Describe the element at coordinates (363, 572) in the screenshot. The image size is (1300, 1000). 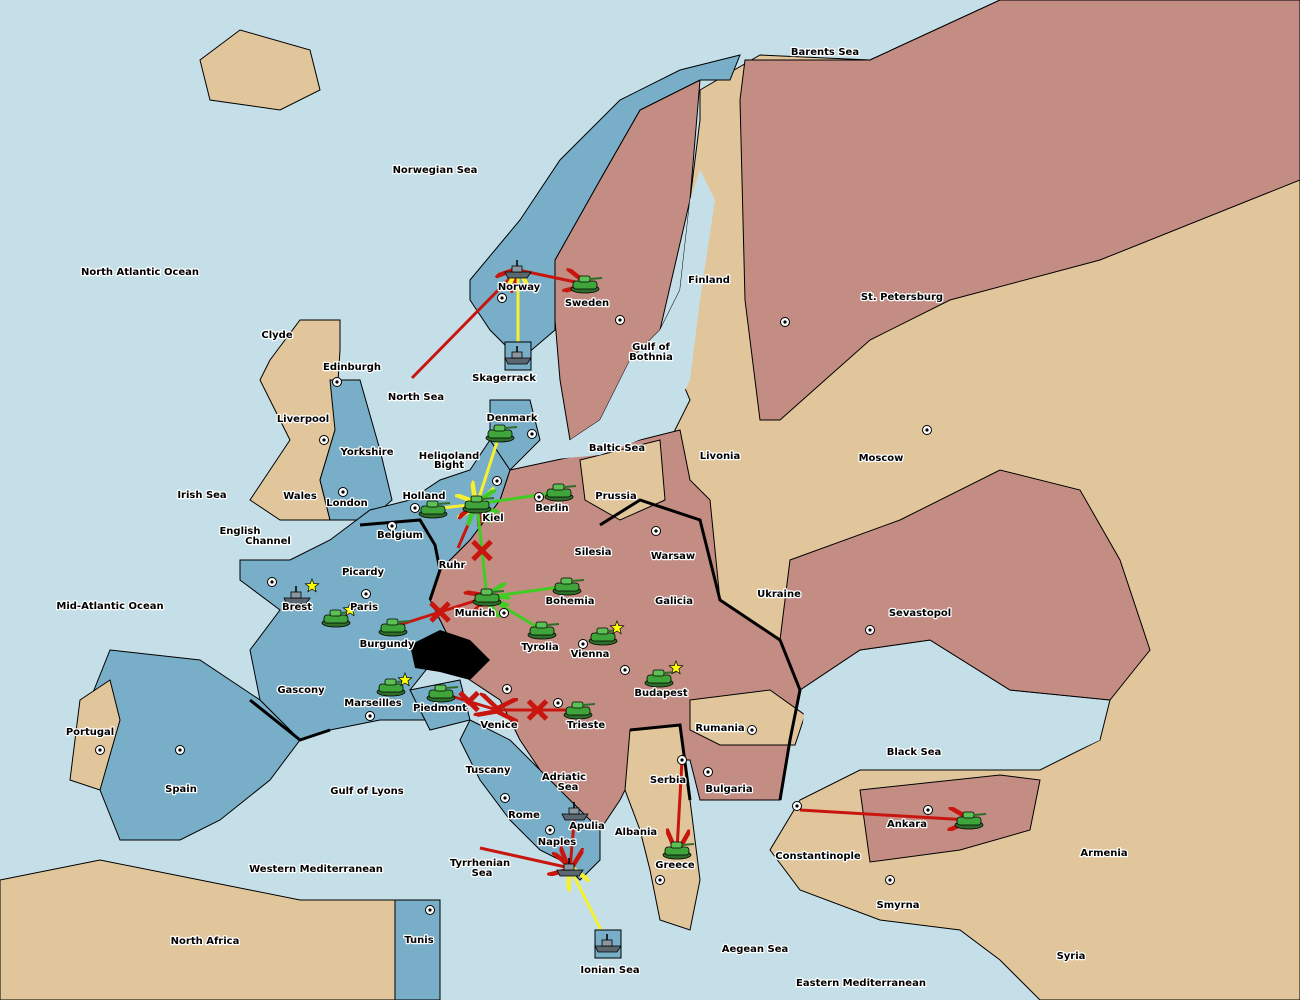
I see `province-label: Picardy` at that location.